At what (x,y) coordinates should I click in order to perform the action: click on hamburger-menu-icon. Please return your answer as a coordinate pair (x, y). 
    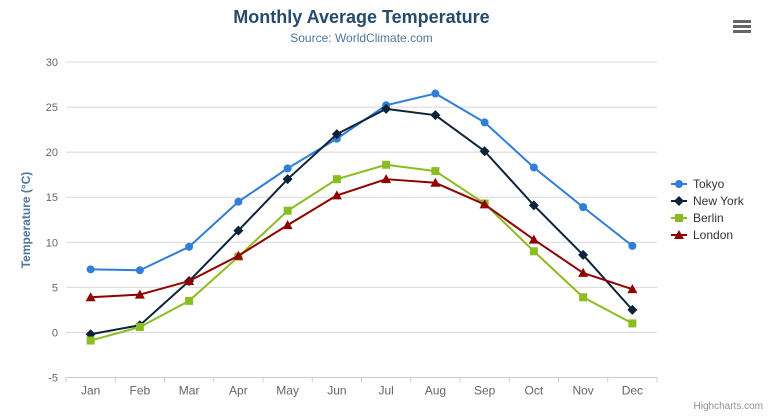
    Looking at the image, I should click on (742, 26).